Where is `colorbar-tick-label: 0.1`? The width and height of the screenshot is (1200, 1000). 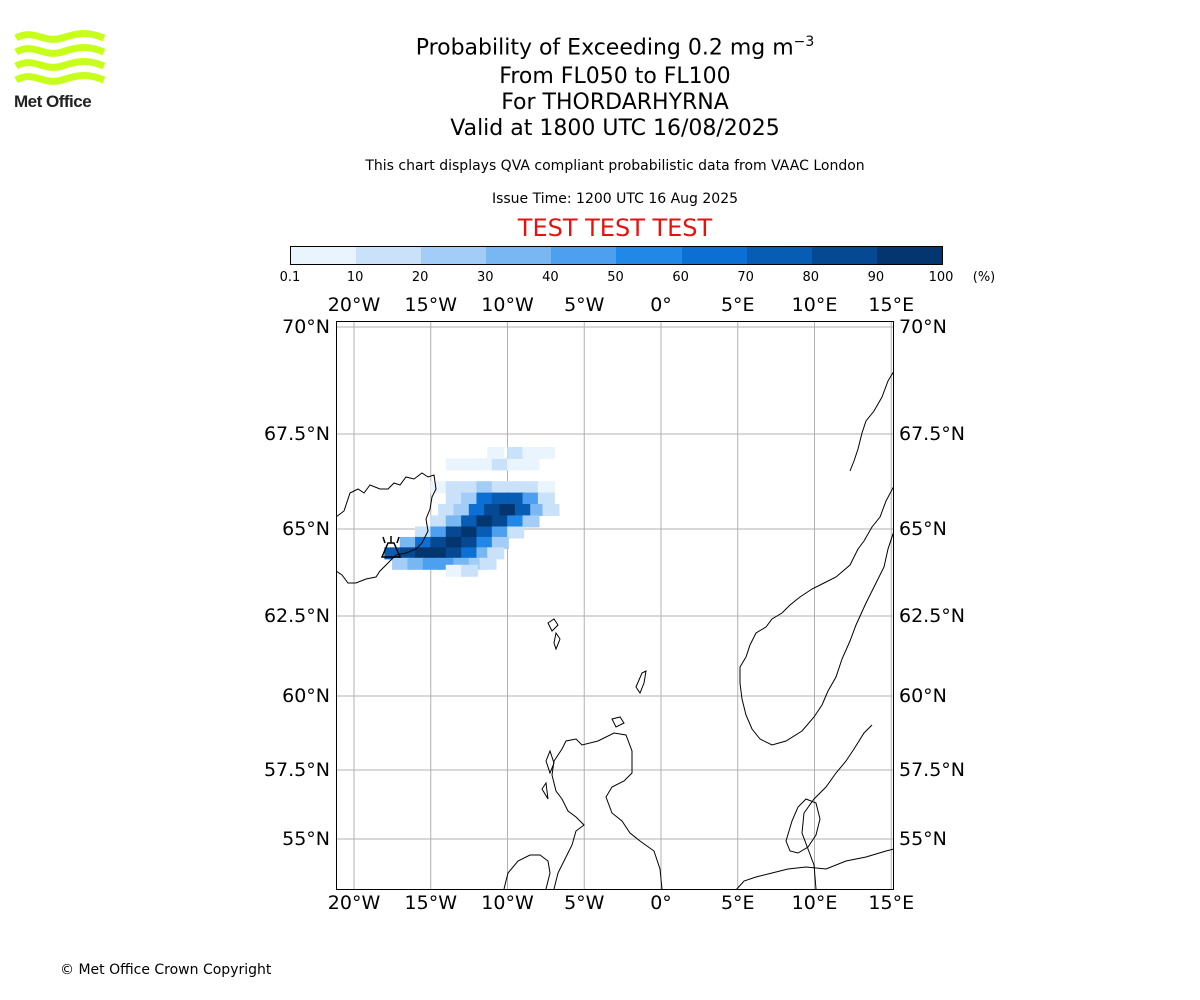
colorbar-tick-label: 0.1 is located at coordinates (290, 277).